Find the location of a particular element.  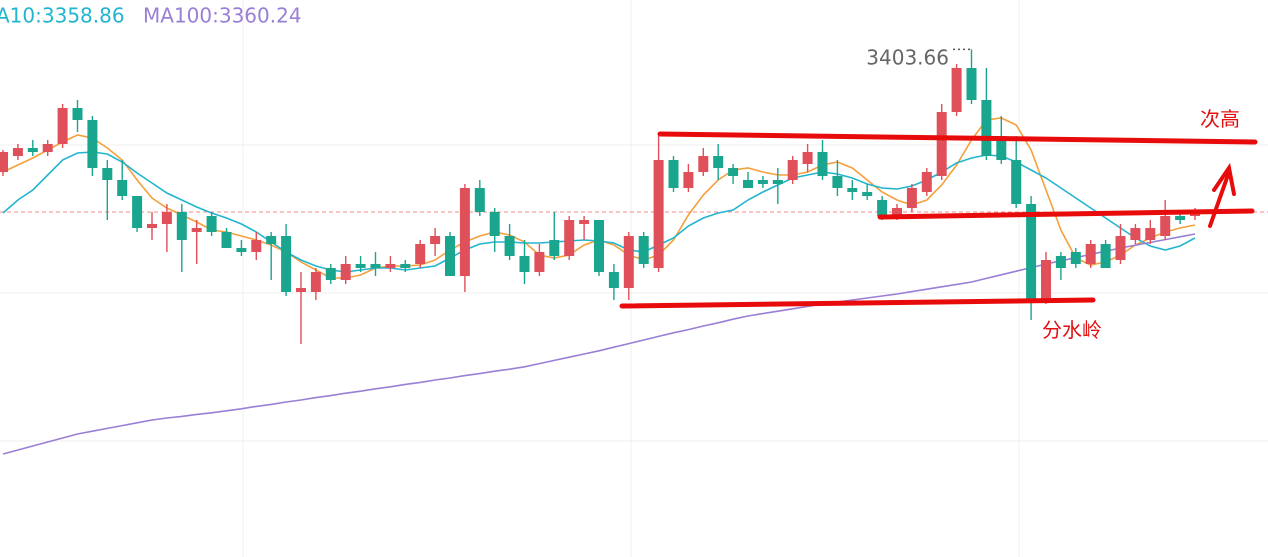

watershed-line is located at coordinates (857, 303).